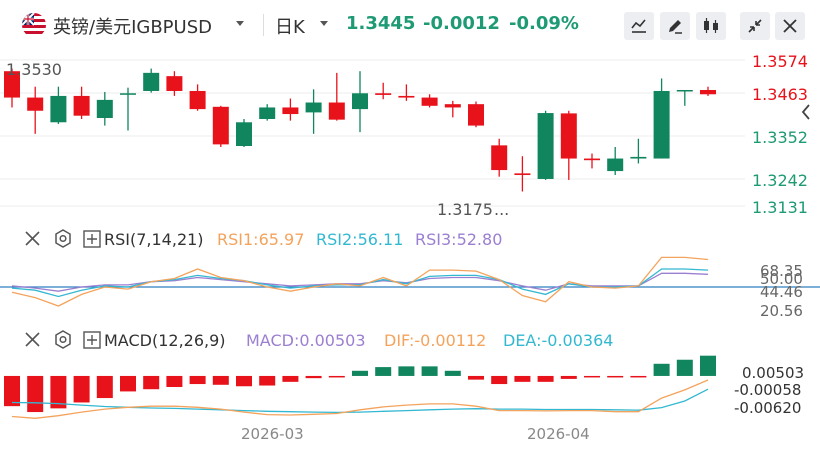  What do you see at coordinates (544, 23) in the screenshot?
I see `price-change-percent: -0.09%` at bounding box center [544, 23].